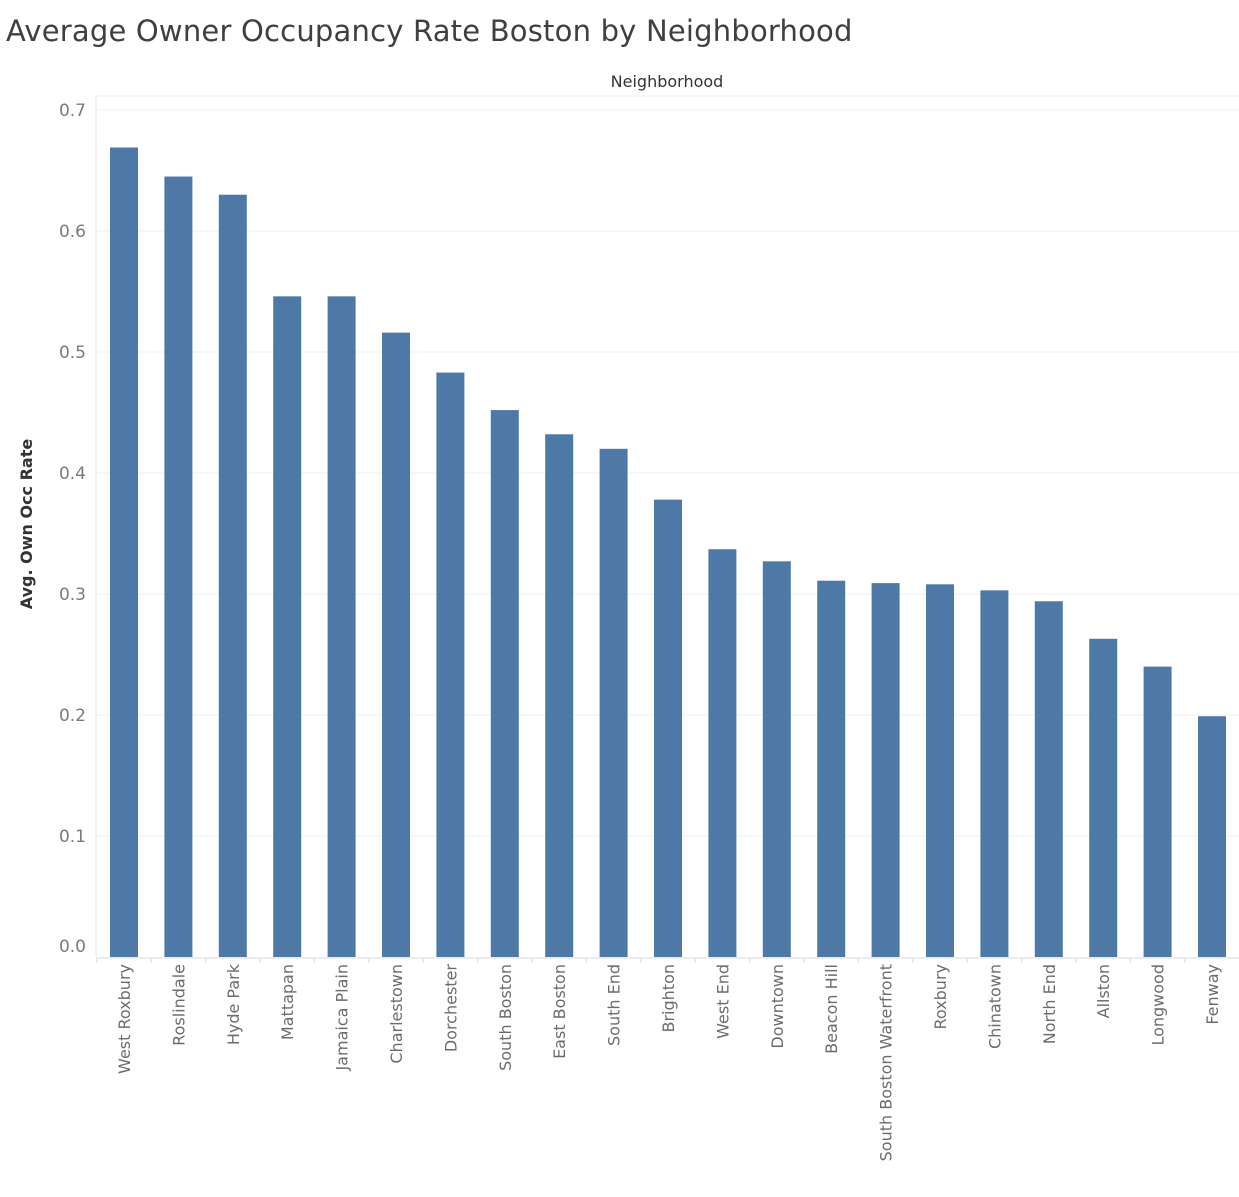  Describe the element at coordinates (178, 1005) in the screenshot. I see `x-tick-label: Roslindale` at that location.